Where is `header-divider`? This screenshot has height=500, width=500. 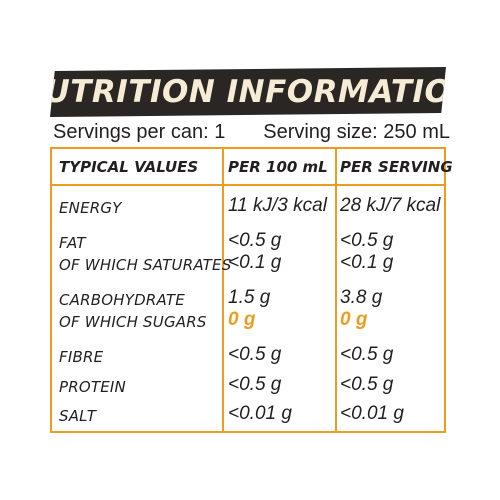 header-divider is located at coordinates (248, 185).